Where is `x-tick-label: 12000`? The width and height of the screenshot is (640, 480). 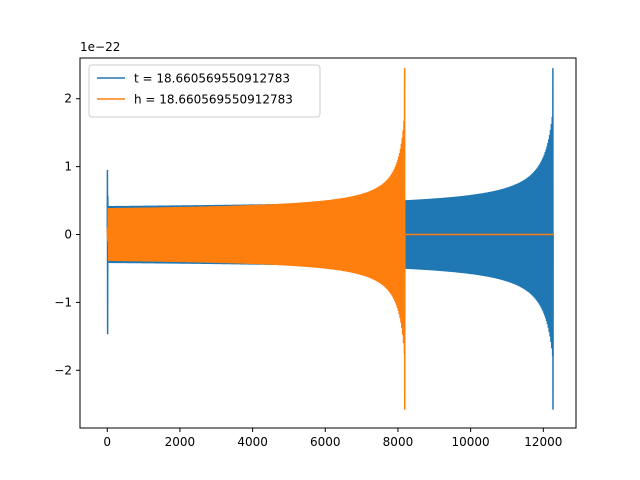 x-tick-label: 12000 is located at coordinates (543, 442).